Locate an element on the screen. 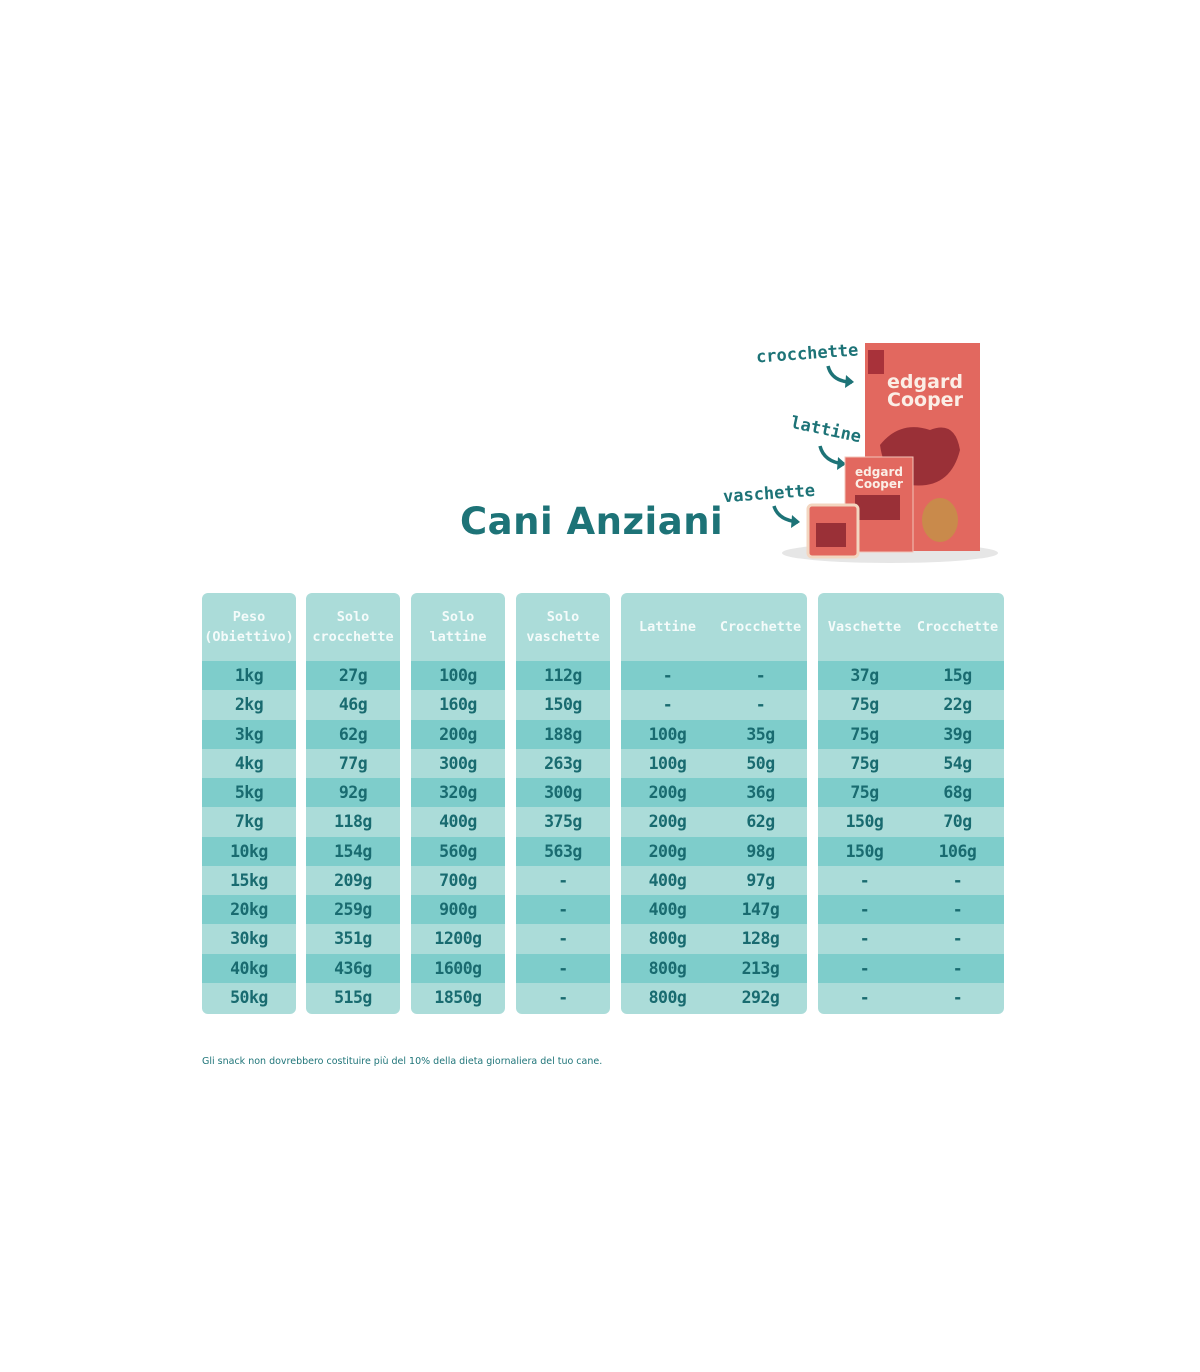  table-cell: 62g is located at coordinates (760, 822).